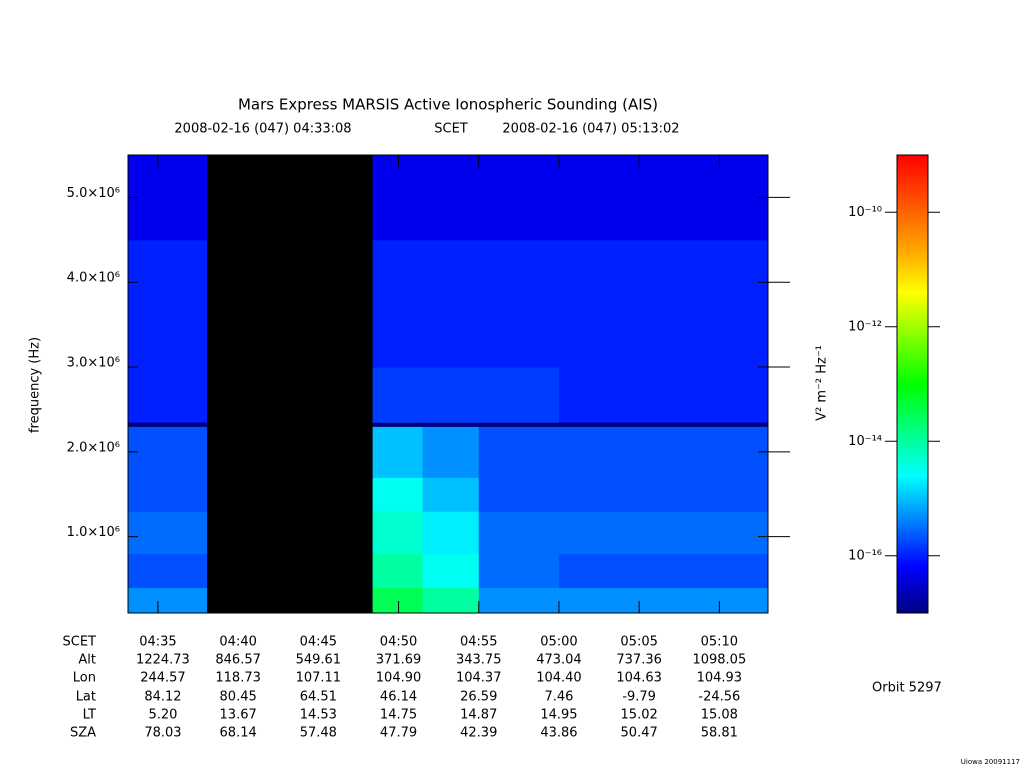  What do you see at coordinates (865, 326) in the screenshot?
I see `colorbar-tick-label: 10⁻¹²` at bounding box center [865, 326].